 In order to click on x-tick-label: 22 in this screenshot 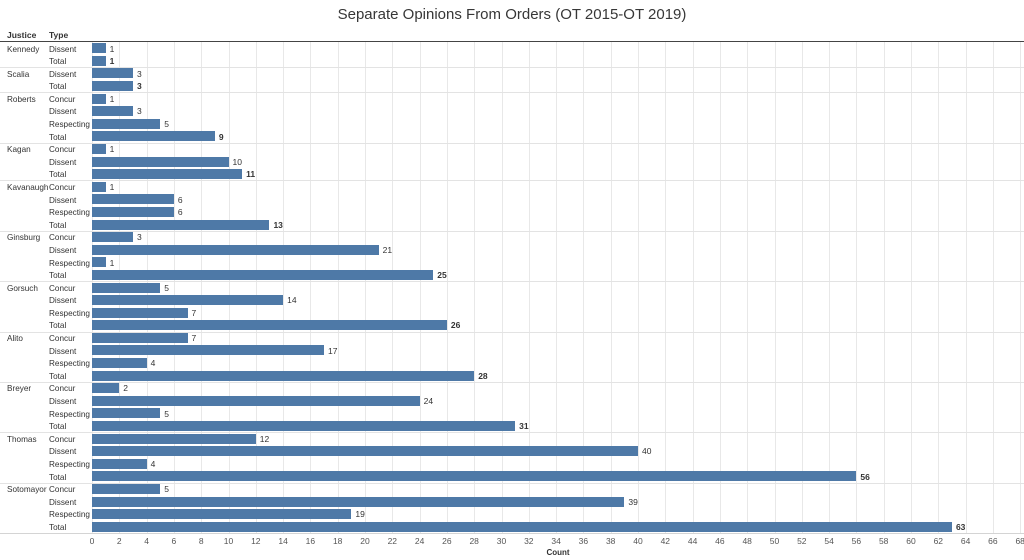, I will do `click(392, 541)`.